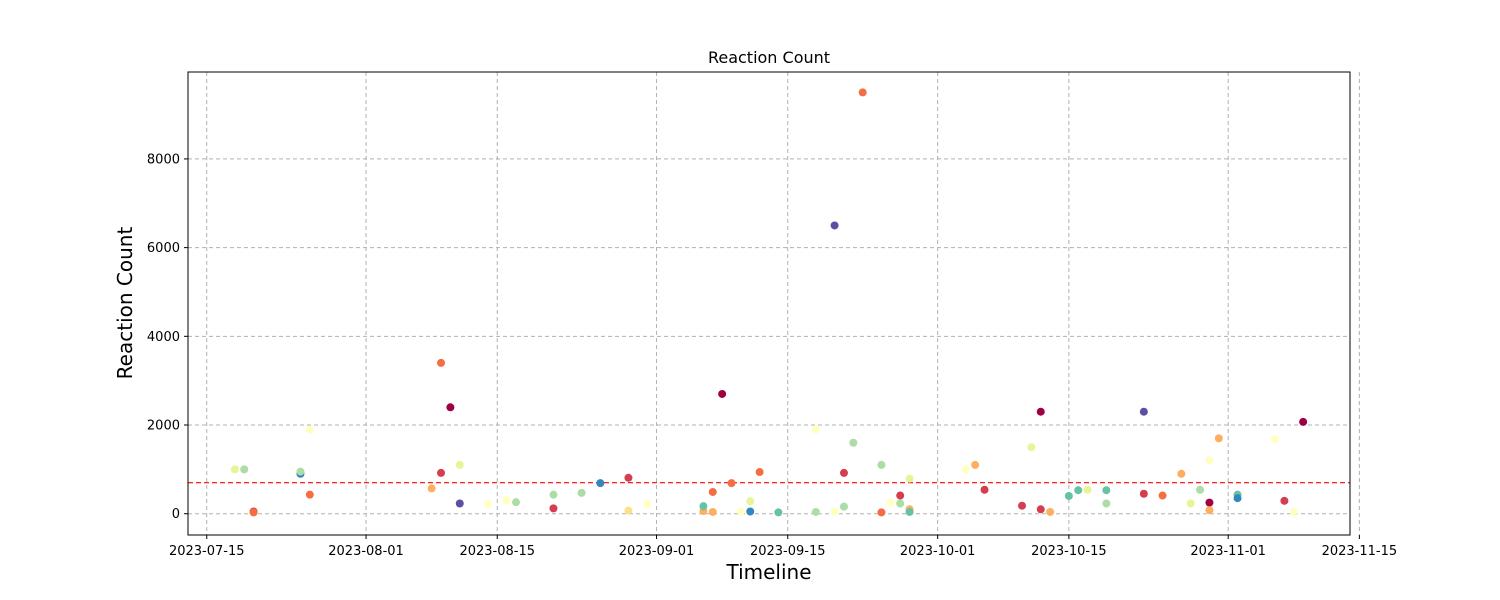 The height and width of the screenshot is (600, 1500). Describe the element at coordinates (163, 159) in the screenshot. I see `y-tick-label: 8000` at that location.